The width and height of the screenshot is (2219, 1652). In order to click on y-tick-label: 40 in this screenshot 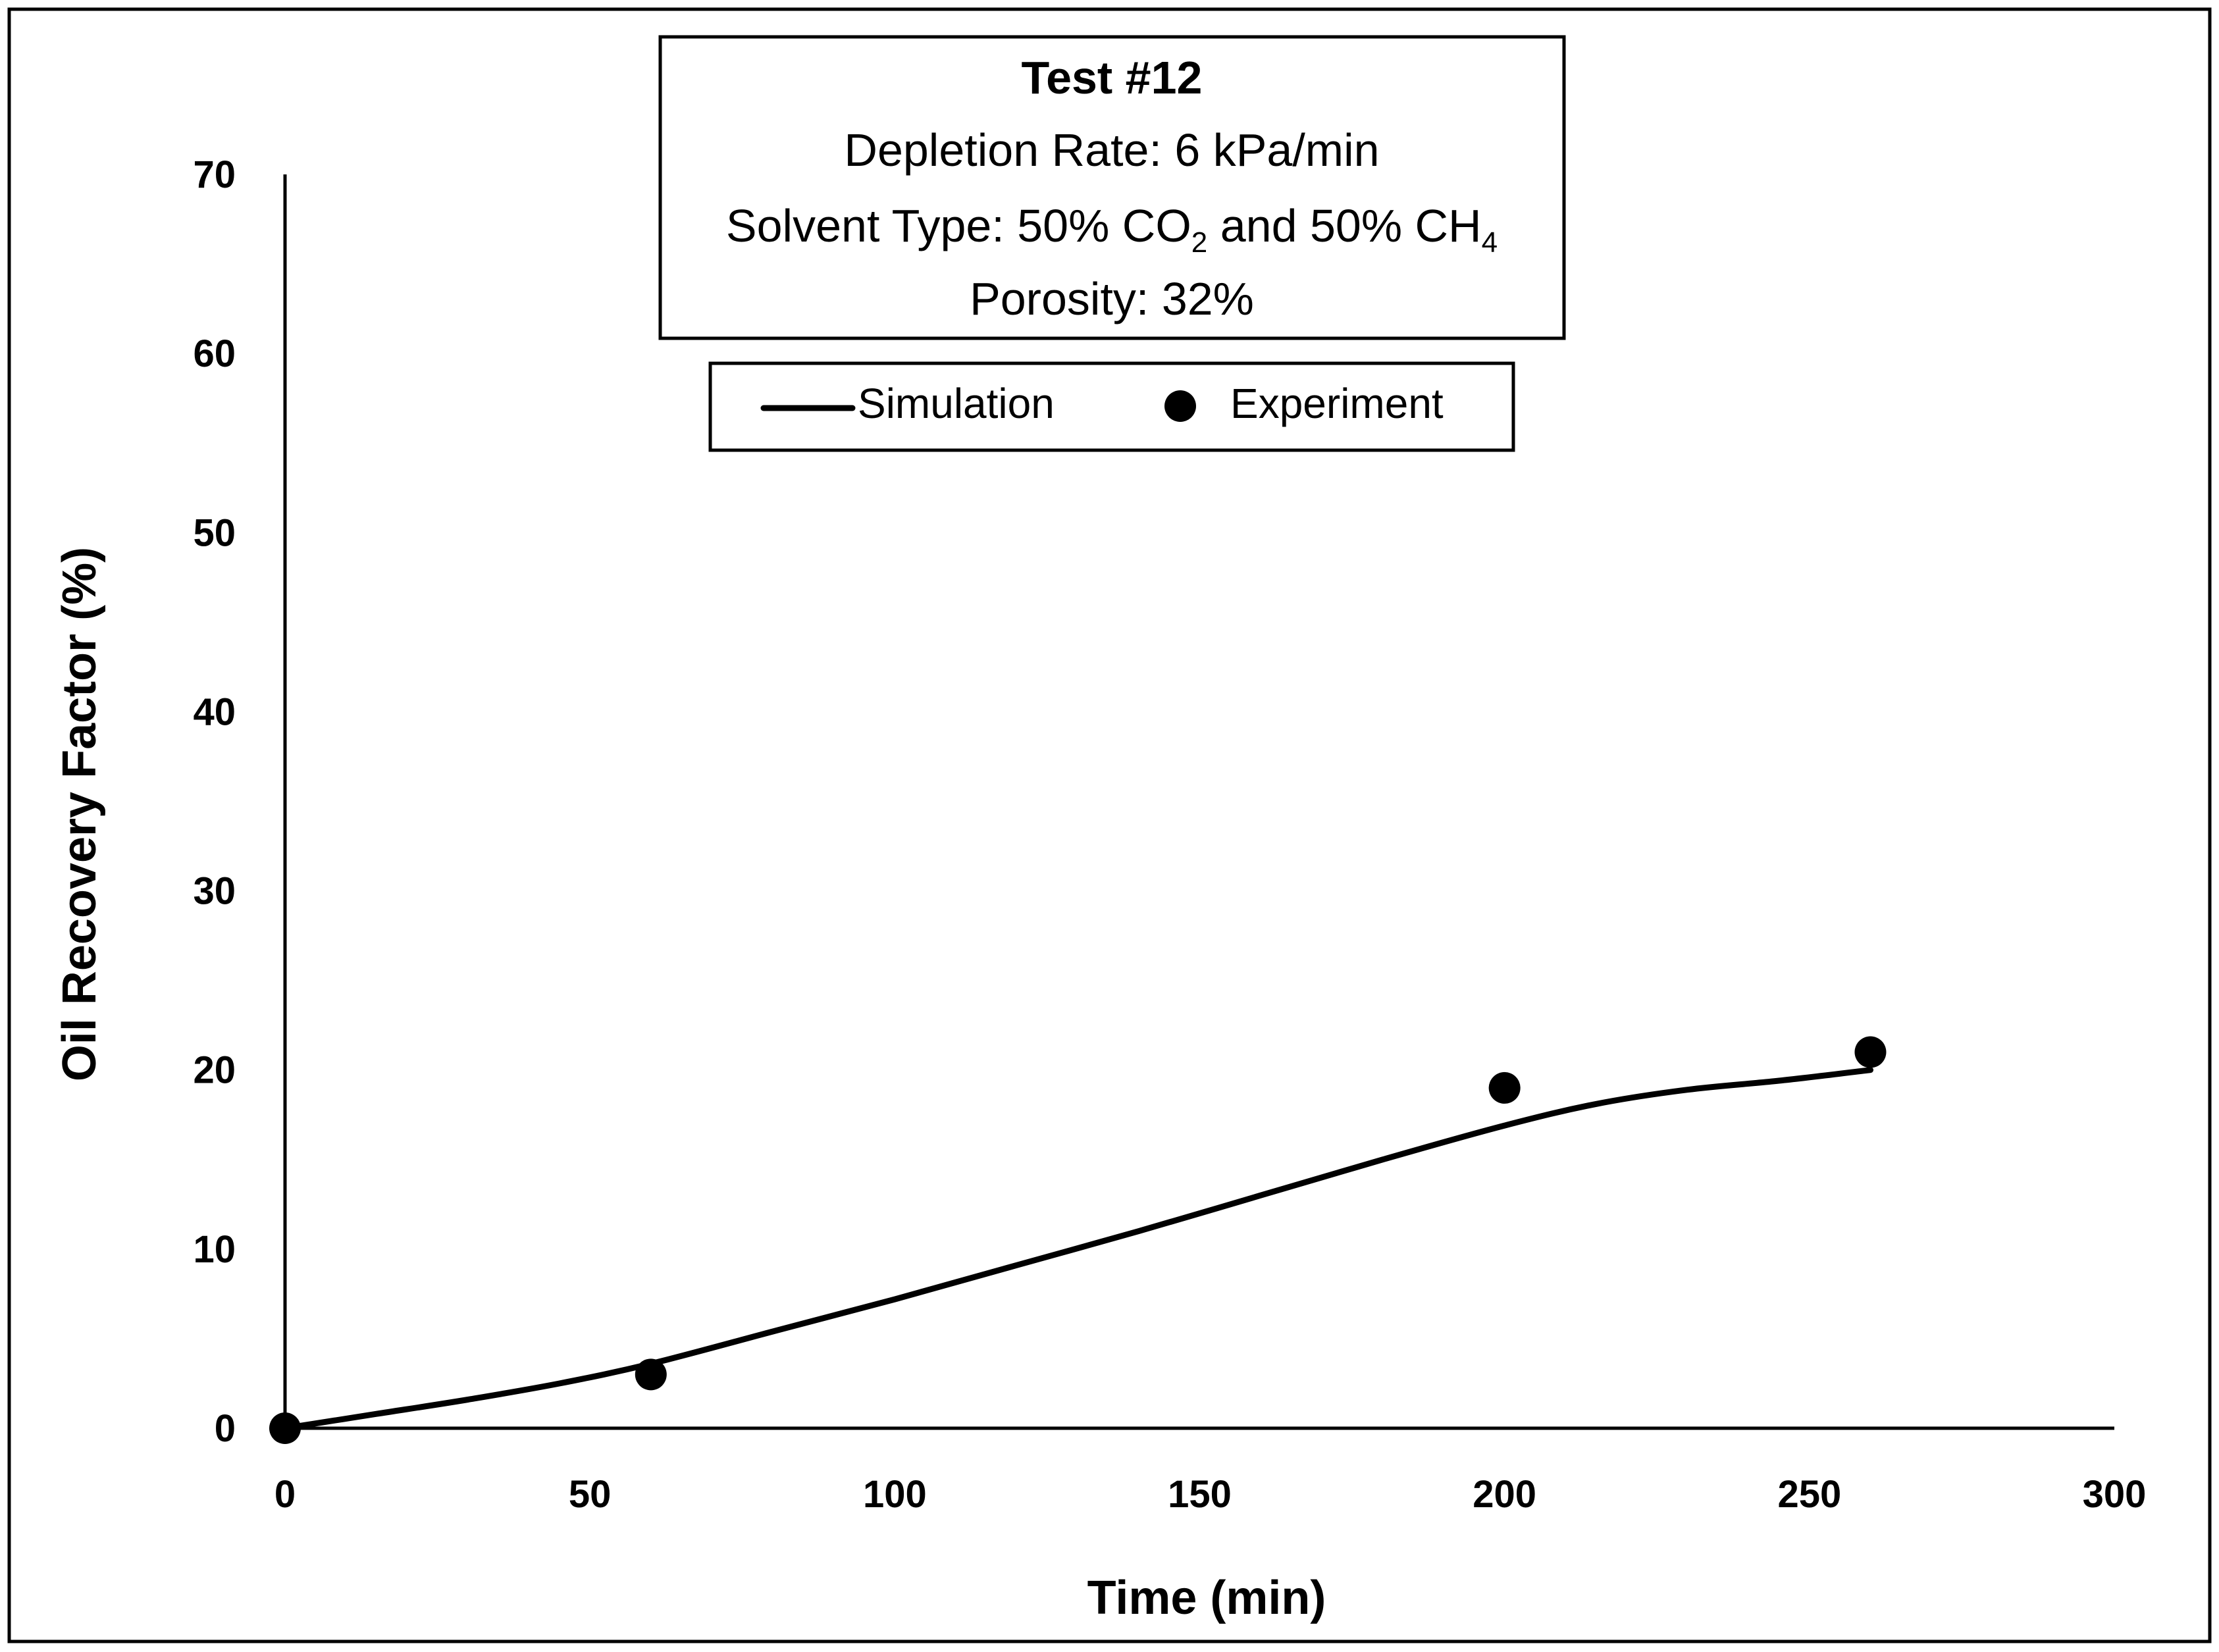, I will do `click(214, 711)`.